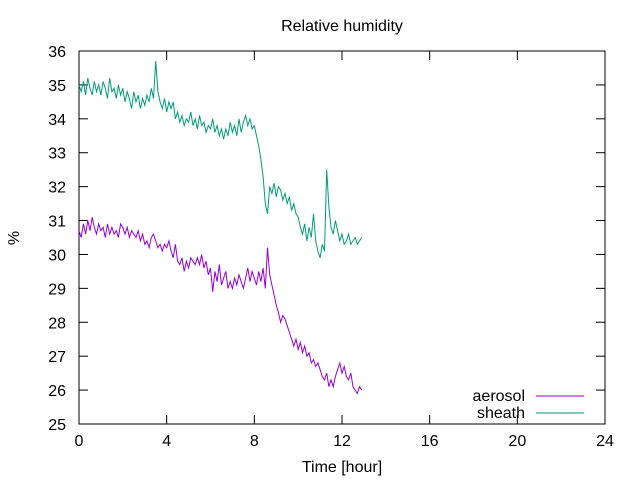 The height and width of the screenshot is (480, 640). What do you see at coordinates (501, 413) in the screenshot?
I see `legend-label-sheath: sheath` at bounding box center [501, 413].